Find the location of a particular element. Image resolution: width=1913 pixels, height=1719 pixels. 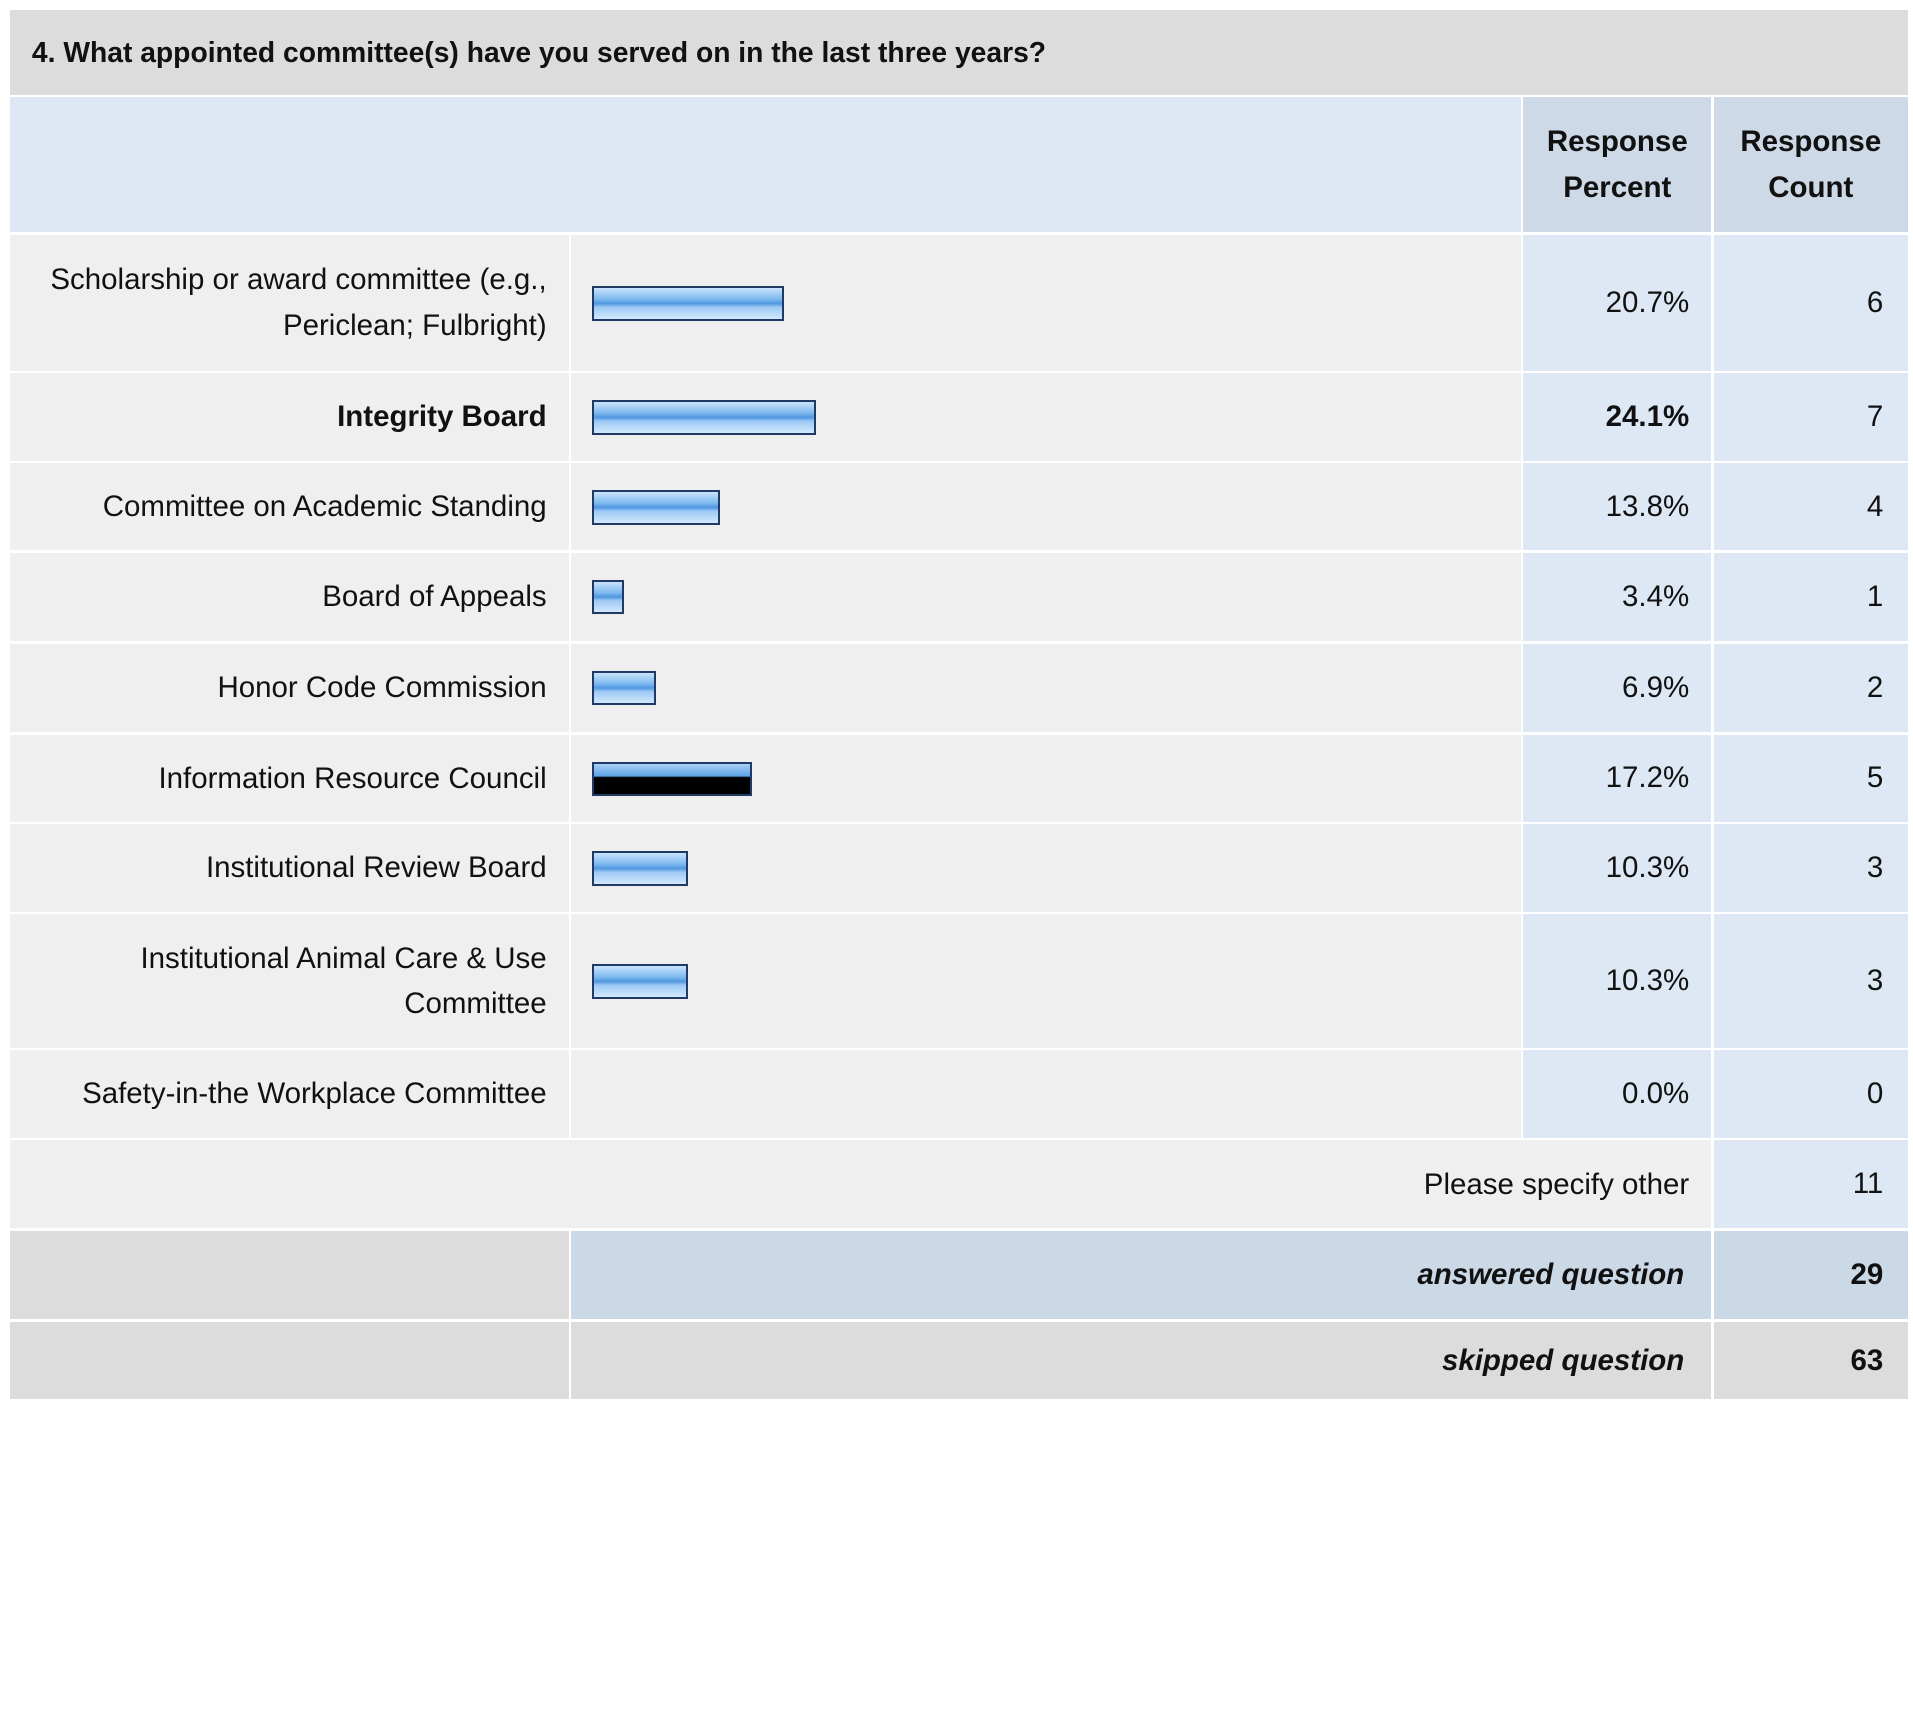

percent-label: 0.0% is located at coordinates (1617, 1094).